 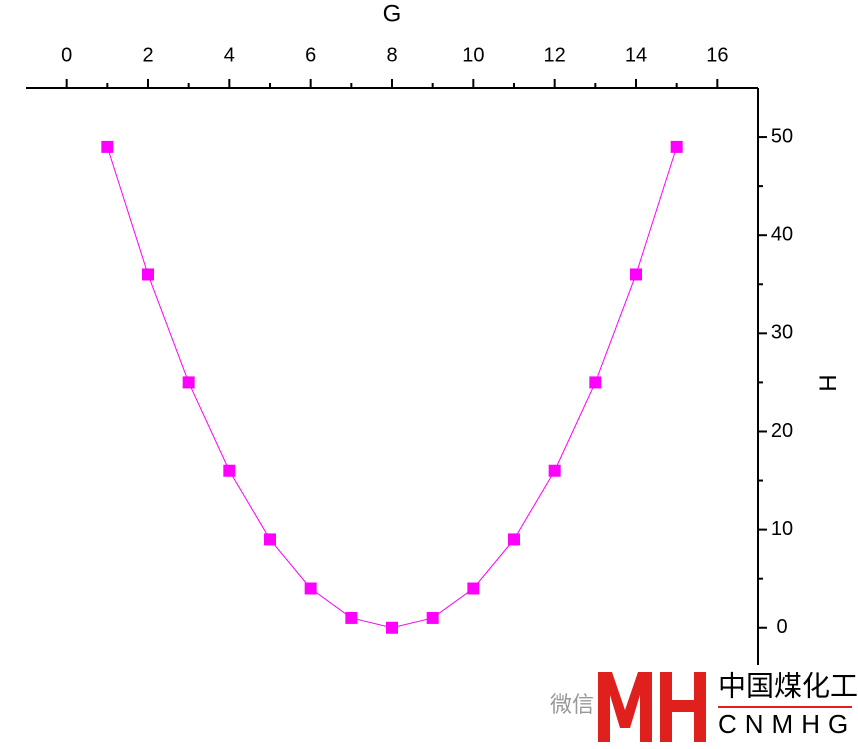 I want to click on x-tick-label: 16, so click(x=717, y=55).